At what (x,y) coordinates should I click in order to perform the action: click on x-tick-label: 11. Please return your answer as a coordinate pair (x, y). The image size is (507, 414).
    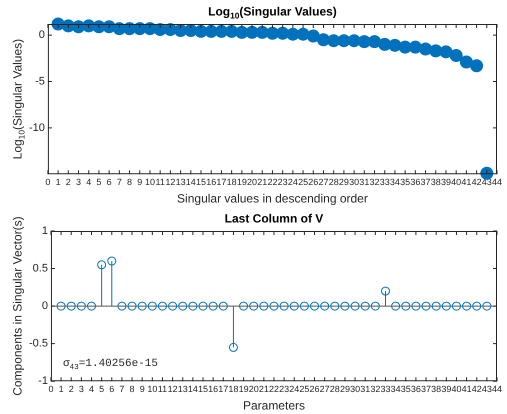
    Looking at the image, I should click on (163, 389).